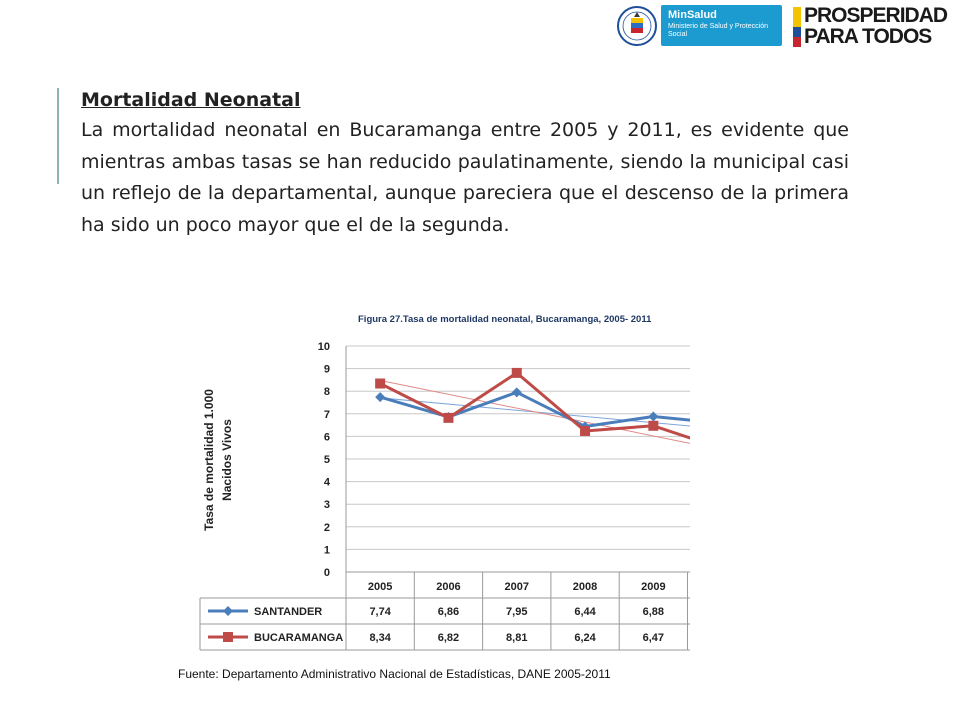  What do you see at coordinates (298, 638) in the screenshot?
I see `legend-label-bucaramanga: BUCARAMANGA` at bounding box center [298, 638].